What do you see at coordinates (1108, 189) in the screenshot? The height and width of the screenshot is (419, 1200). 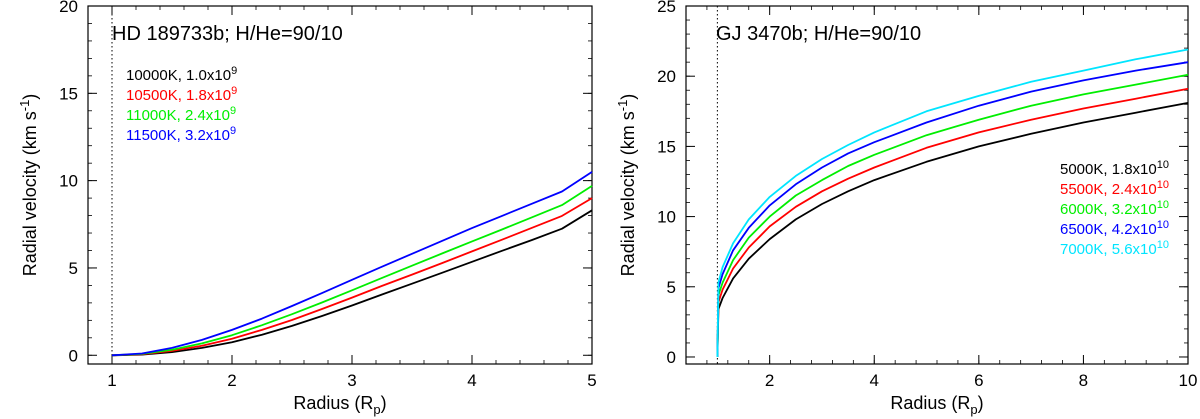 I see `legend-text: 5500K, 2.4x10` at bounding box center [1108, 189].